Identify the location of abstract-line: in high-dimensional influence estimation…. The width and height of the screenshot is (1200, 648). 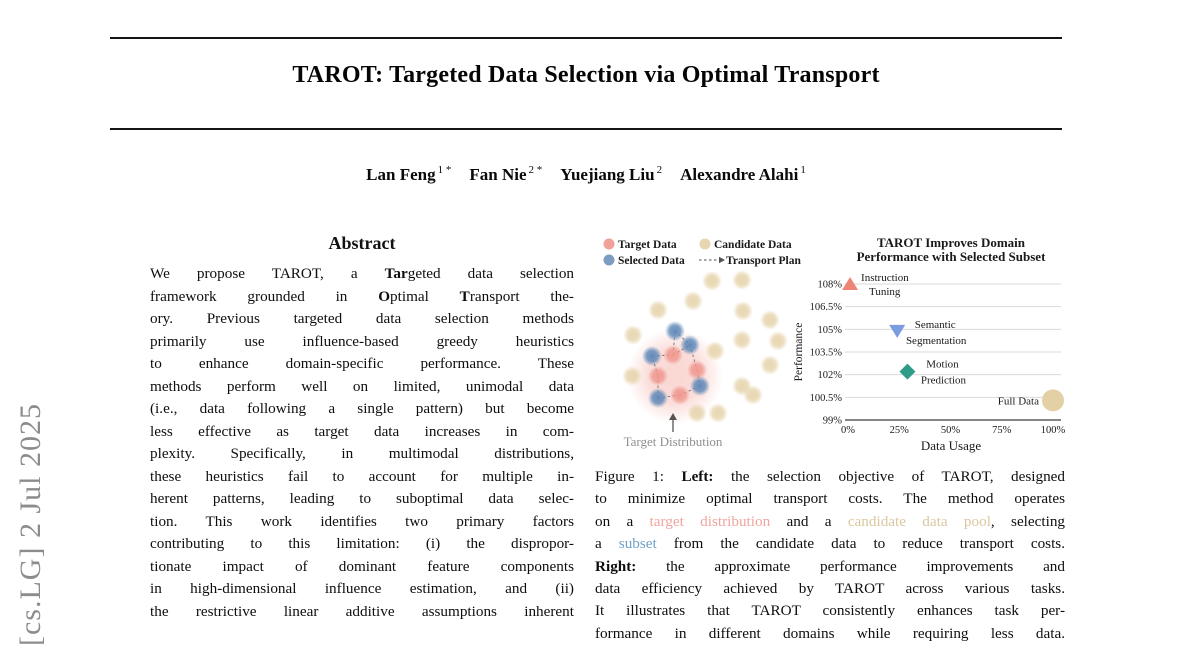
(362, 588).